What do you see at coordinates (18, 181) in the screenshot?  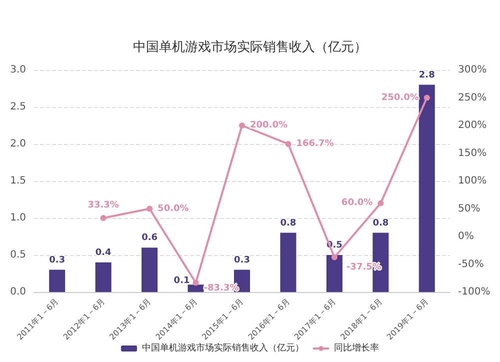 I see `y-tick-label: 1.5` at bounding box center [18, 181].